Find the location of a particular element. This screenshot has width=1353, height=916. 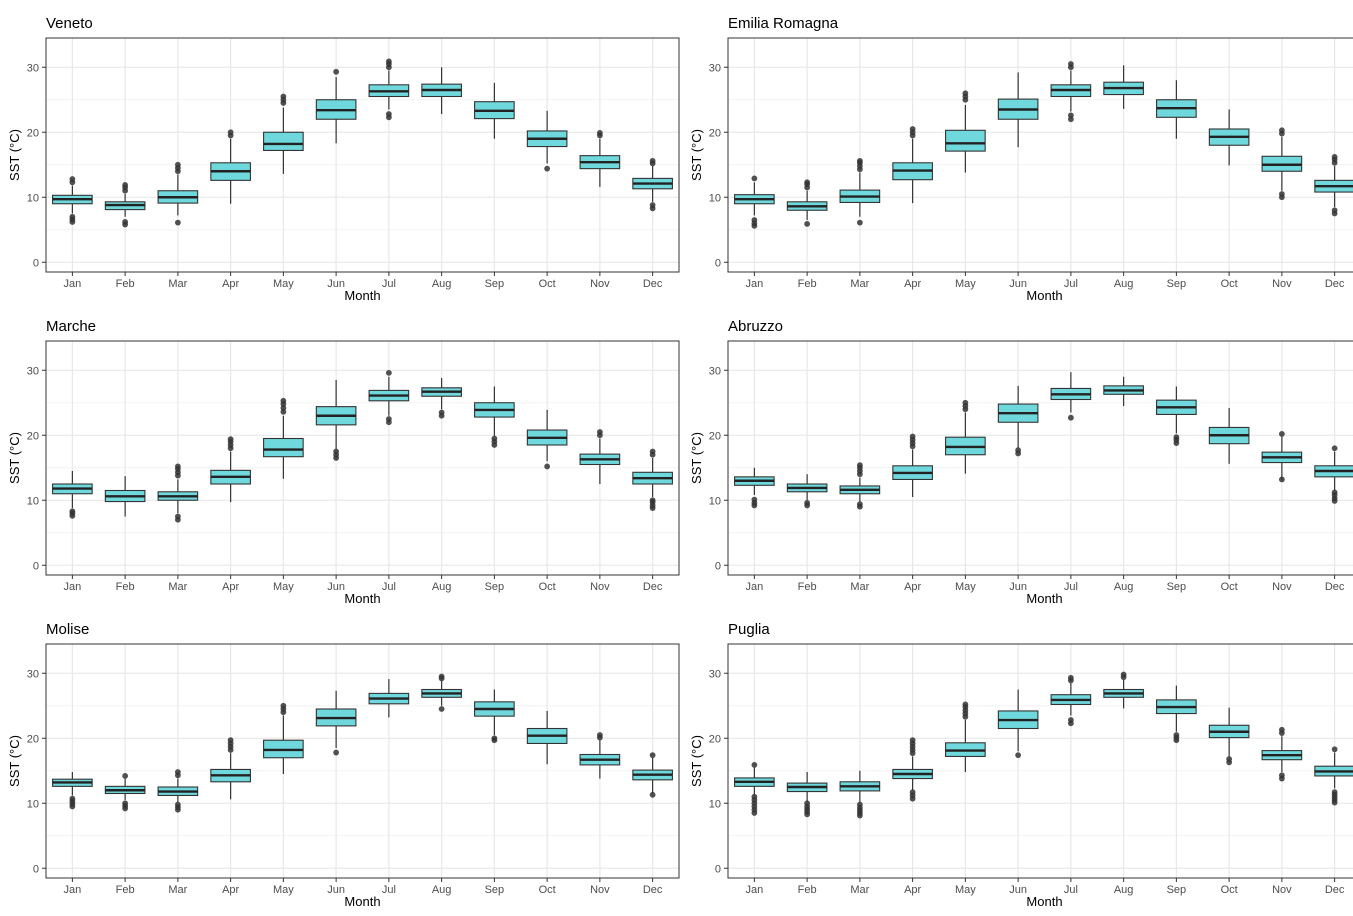

x-tick-label: Jan is located at coordinates (73, 587).